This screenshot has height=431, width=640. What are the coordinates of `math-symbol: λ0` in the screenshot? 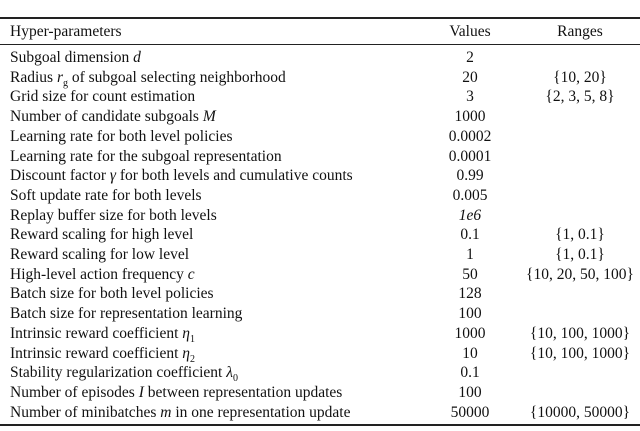 It's located at (232, 374).